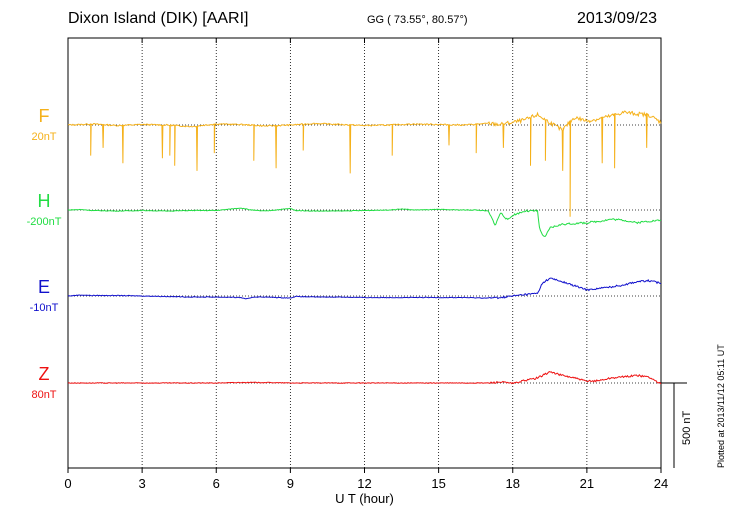 The width and height of the screenshot is (730, 520). I want to click on series-scale-e: -10nT, so click(44, 308).